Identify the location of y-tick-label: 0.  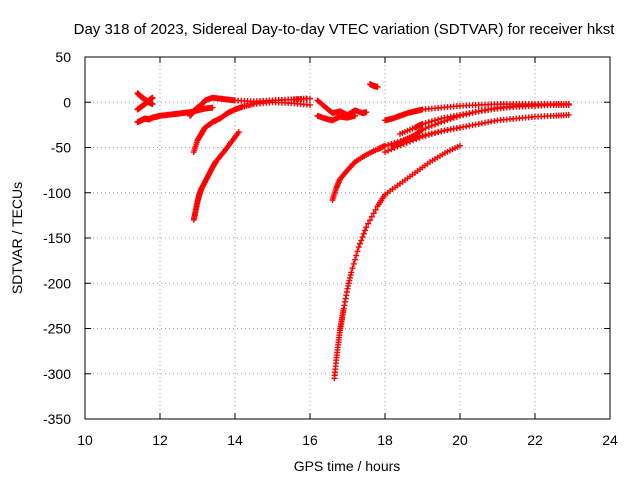
(67, 102).